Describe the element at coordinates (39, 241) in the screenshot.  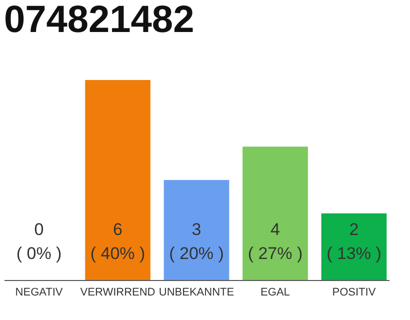
I see `data-label: 0 ( 0% )` at that location.